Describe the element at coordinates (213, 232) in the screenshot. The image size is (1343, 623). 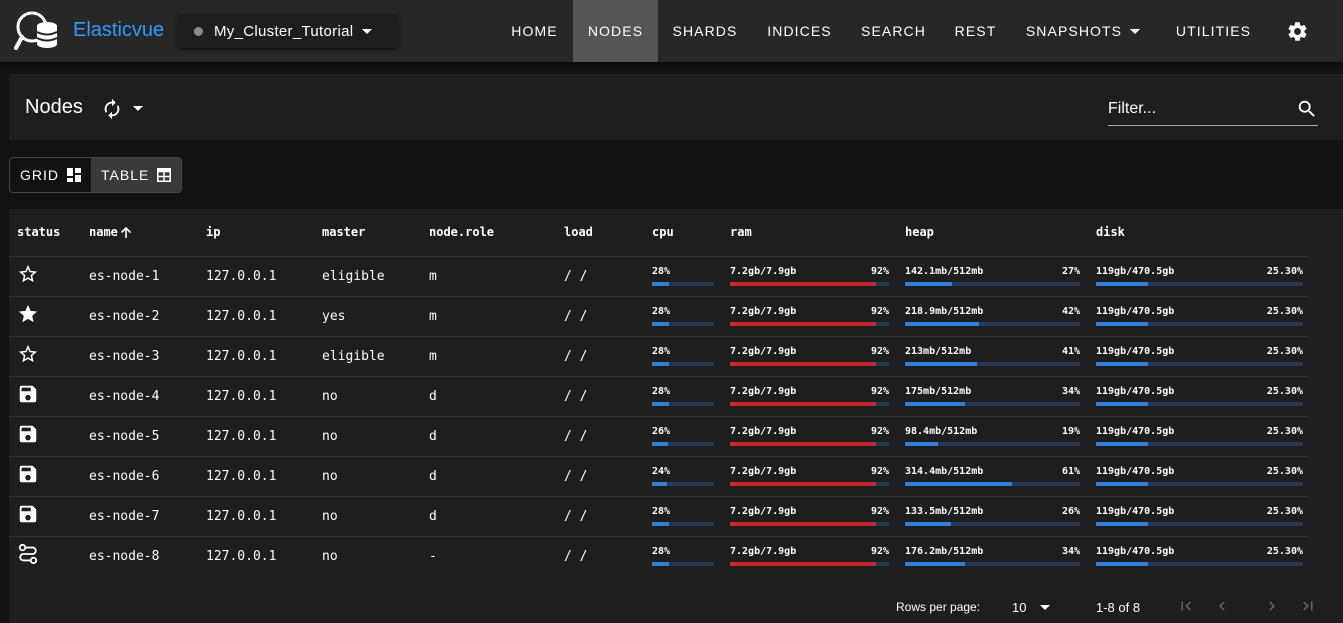
I see `header-ip: ip` at that location.